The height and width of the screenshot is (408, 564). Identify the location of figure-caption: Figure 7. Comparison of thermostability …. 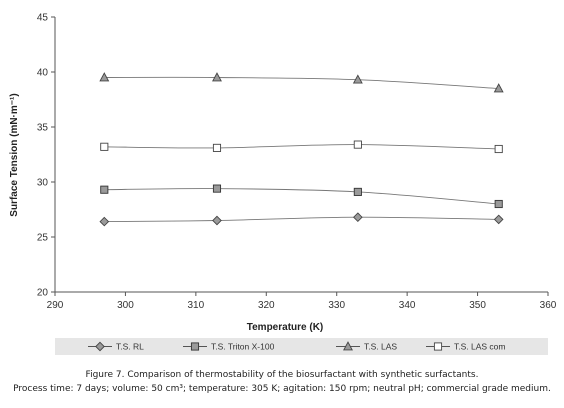
(282, 375).